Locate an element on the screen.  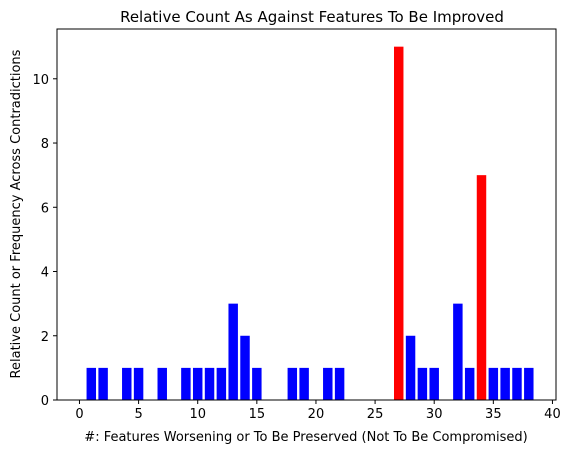
x-tick-label: 15 is located at coordinates (257, 414).